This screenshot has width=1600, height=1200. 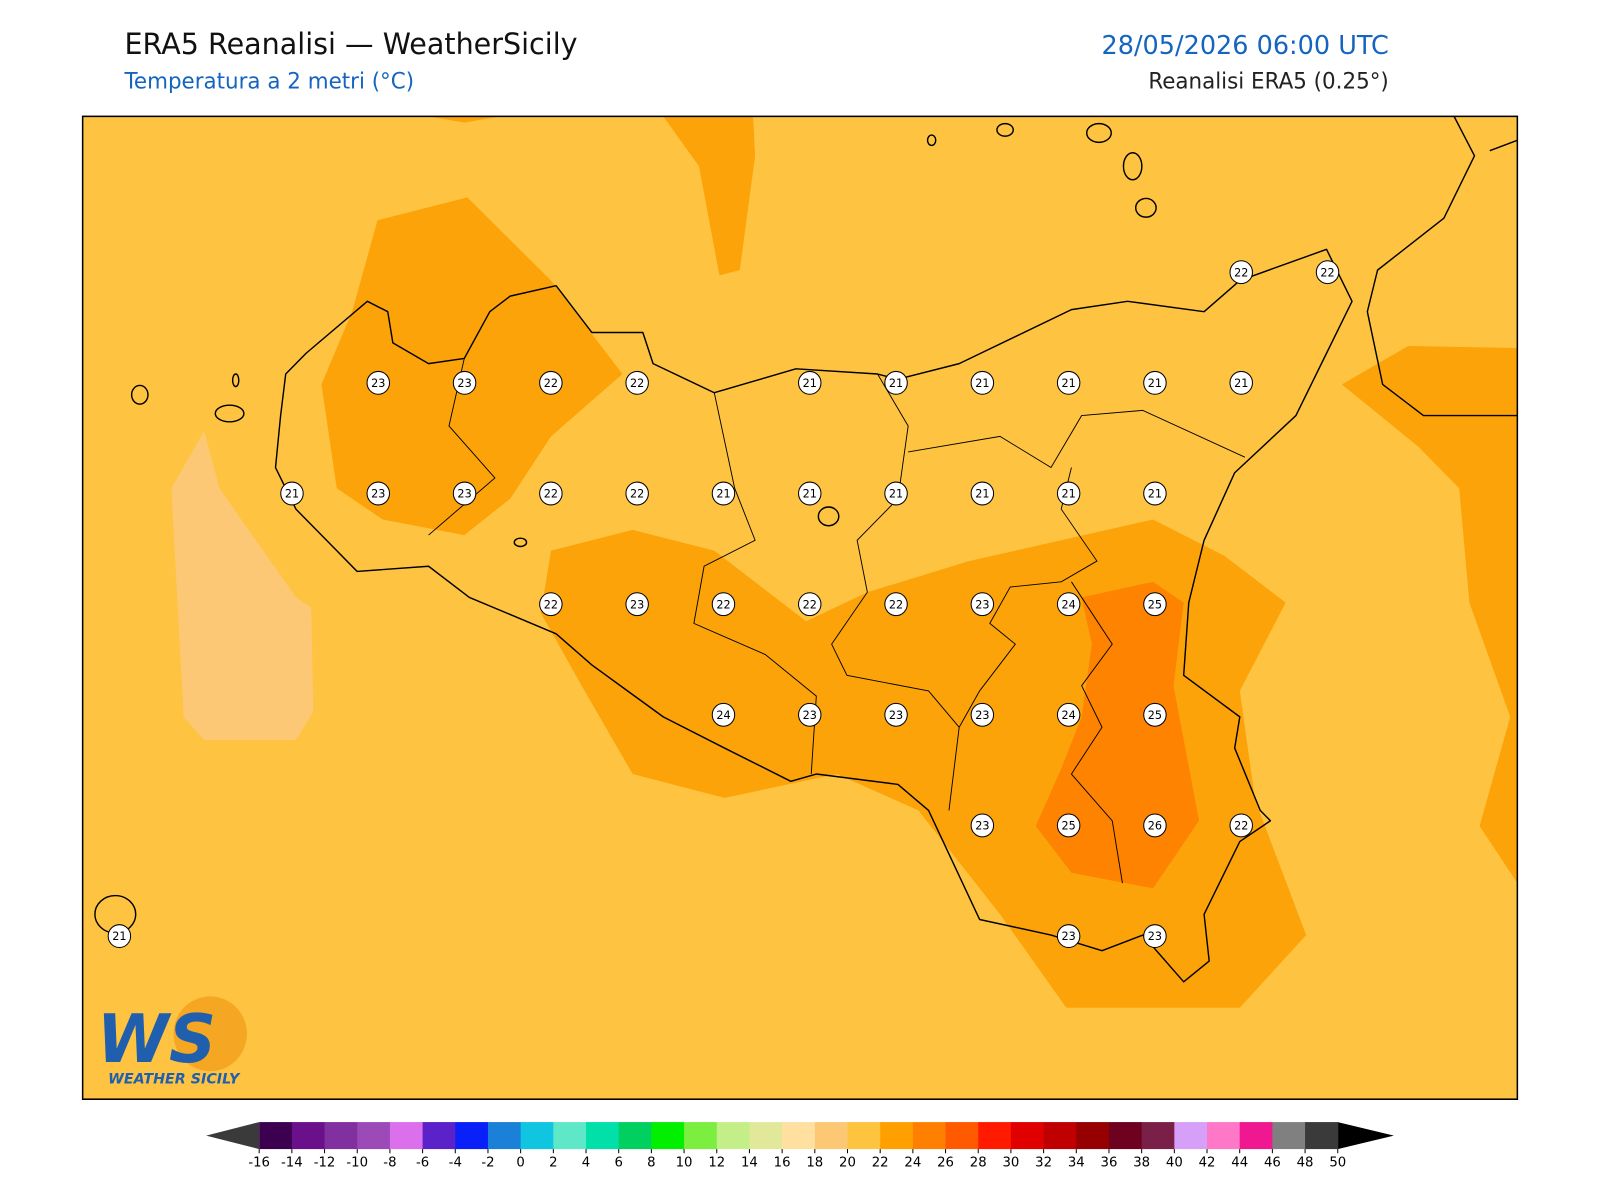 What do you see at coordinates (1268, 81) in the screenshot?
I see `source: Reanalisi ERA5 (0.25°)` at bounding box center [1268, 81].